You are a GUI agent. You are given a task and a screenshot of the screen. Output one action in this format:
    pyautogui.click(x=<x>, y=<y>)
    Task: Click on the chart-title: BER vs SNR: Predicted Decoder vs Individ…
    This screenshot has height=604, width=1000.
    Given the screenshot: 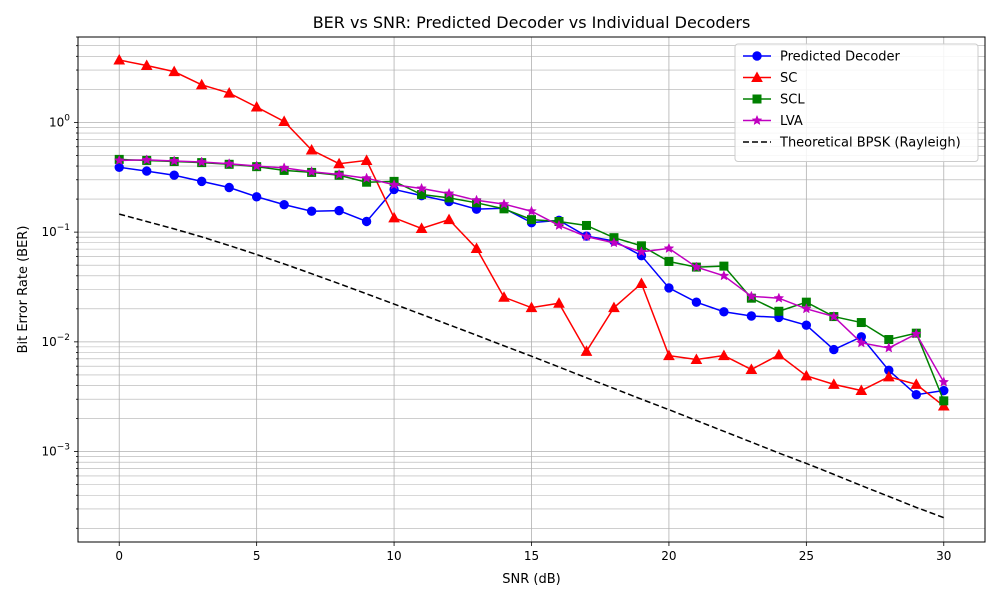 What is the action you would take?
    pyautogui.click(x=532, y=22)
    